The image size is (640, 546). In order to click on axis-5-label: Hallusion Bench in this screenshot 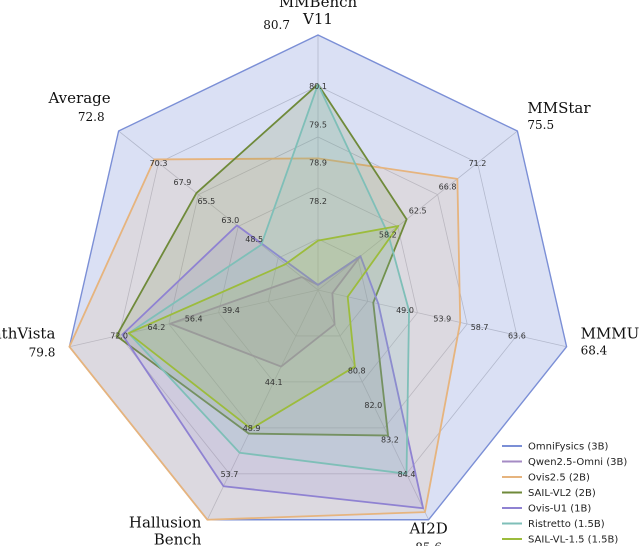, I will do `click(165, 530)`.